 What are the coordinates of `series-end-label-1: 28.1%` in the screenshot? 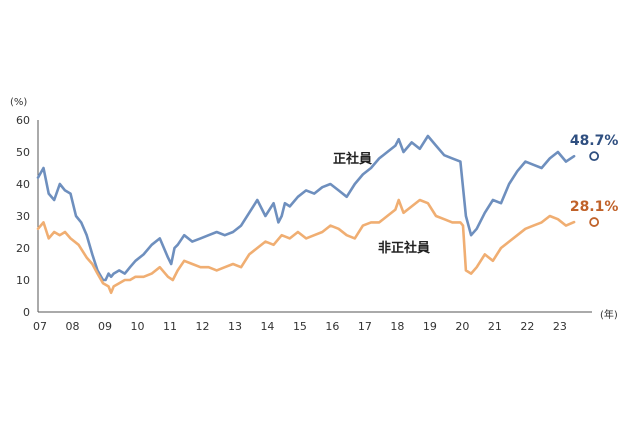 It's located at (594, 207).